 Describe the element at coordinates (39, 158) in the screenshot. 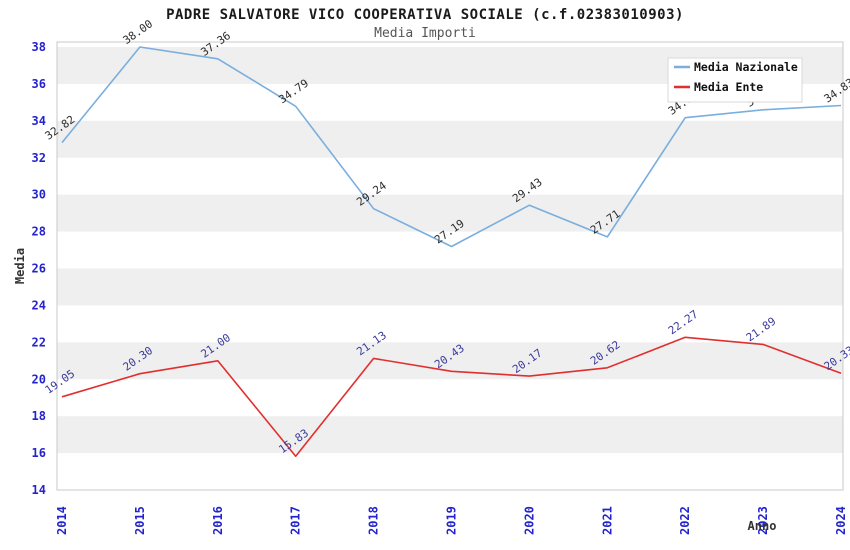

I see `y-tick-label: 32` at that location.